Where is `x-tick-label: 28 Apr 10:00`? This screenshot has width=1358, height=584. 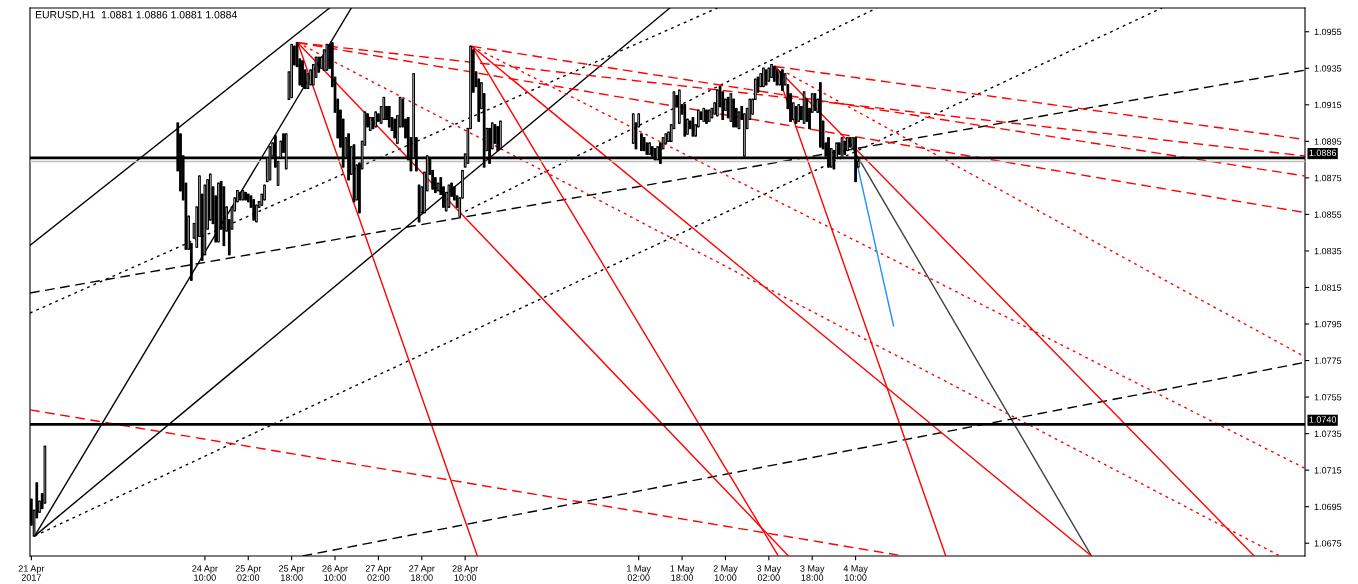 x-tick-label: 28 Apr 10:00 is located at coordinates (465, 573).